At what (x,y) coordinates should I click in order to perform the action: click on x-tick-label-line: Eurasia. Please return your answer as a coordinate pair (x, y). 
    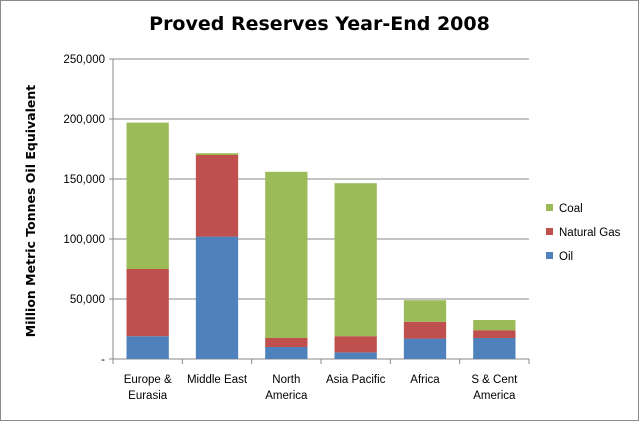
    Looking at the image, I should click on (148, 396).